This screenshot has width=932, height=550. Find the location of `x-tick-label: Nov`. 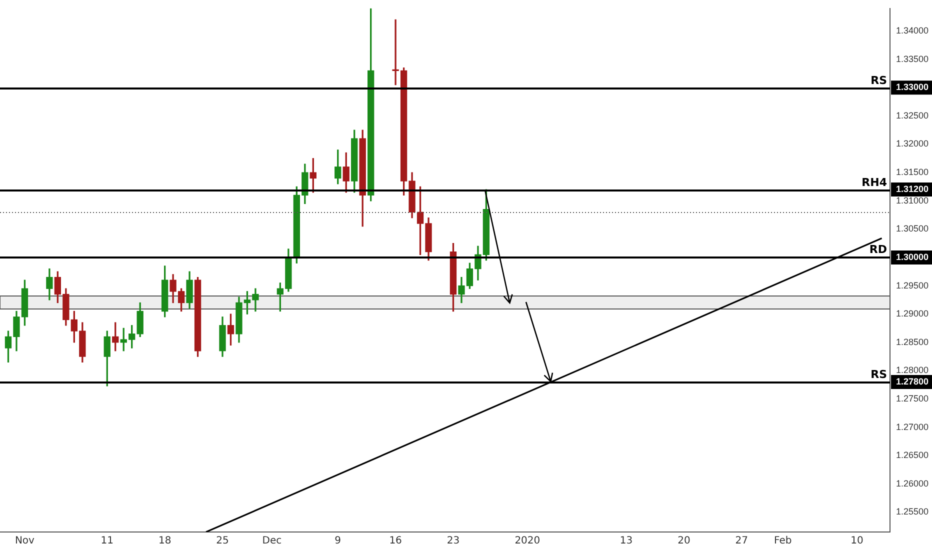

x-tick-label: Nov is located at coordinates (24, 541).